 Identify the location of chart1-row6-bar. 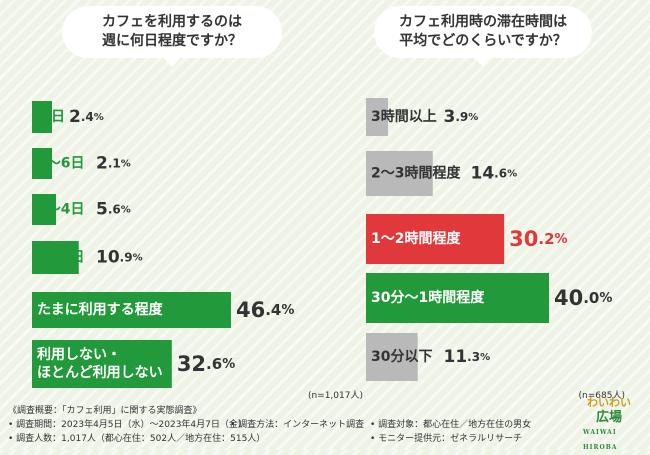
(102, 364).